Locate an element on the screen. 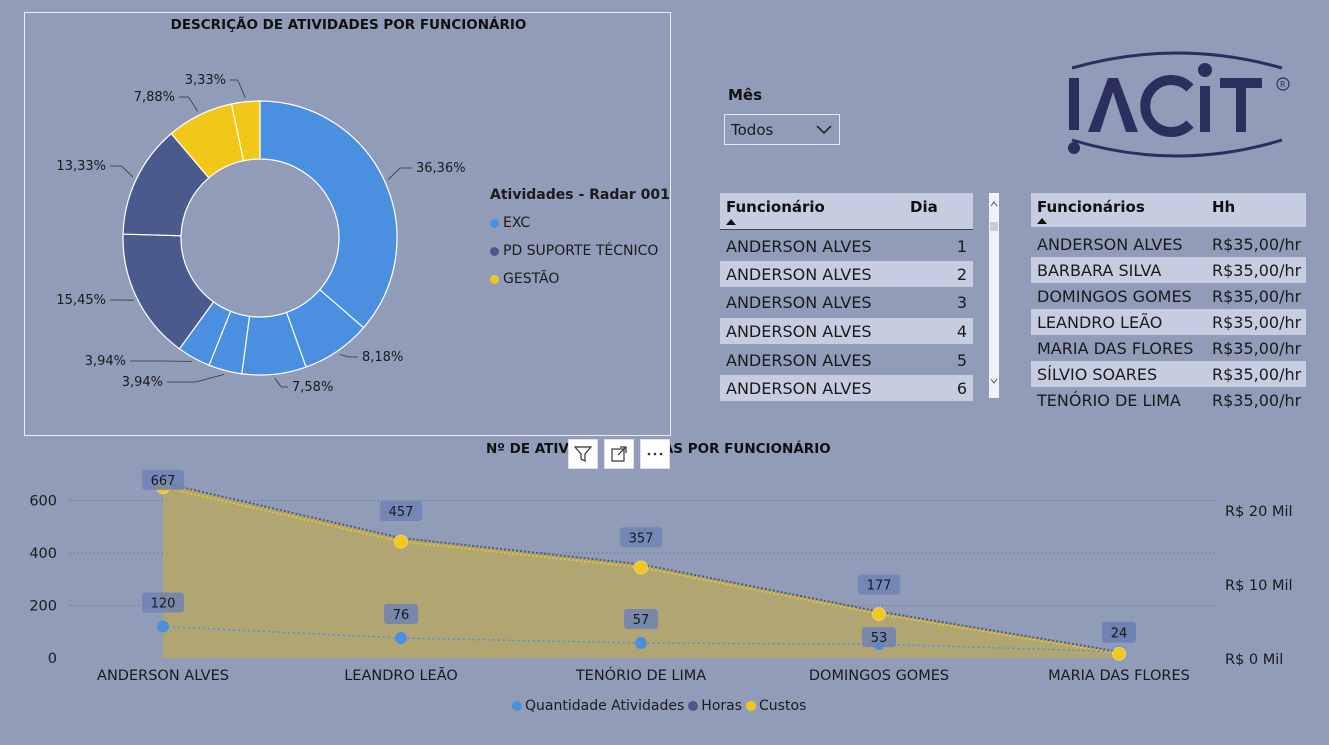 This screenshot has width=1329, height=745. table-row: LEANDRO LEÃO R$35,00/hr is located at coordinates (1168, 322).